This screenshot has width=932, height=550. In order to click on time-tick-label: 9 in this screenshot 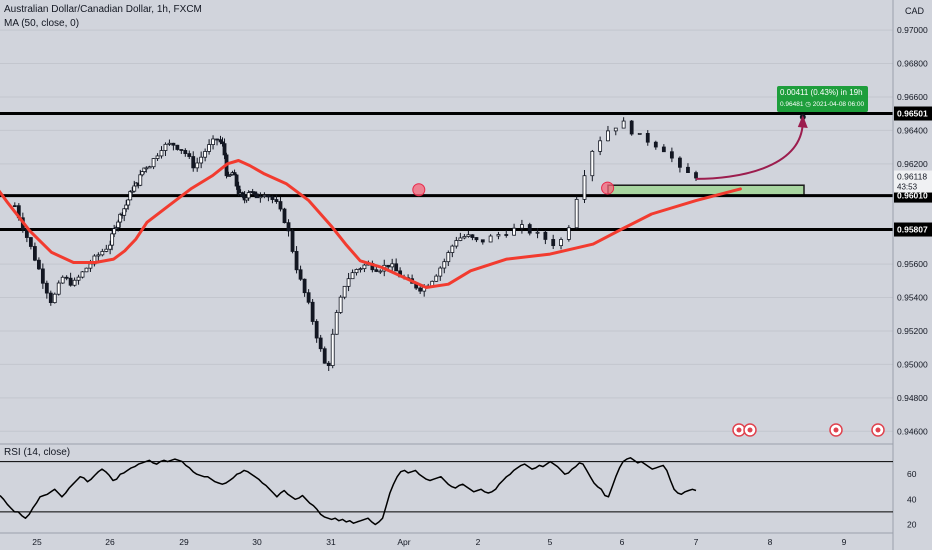, I will do `click(844, 542)`.